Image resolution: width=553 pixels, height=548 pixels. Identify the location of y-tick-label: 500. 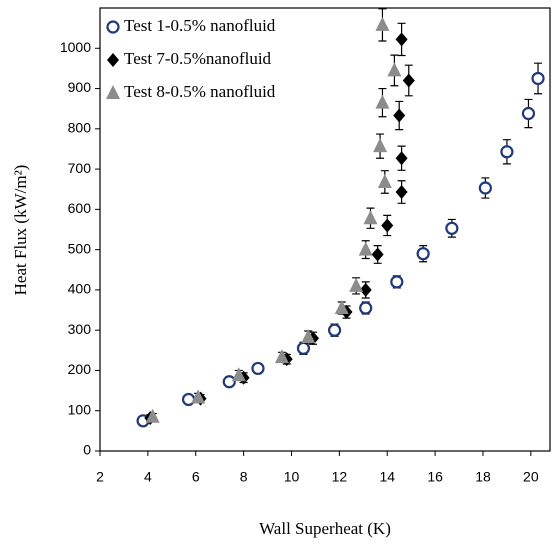
(80, 248).